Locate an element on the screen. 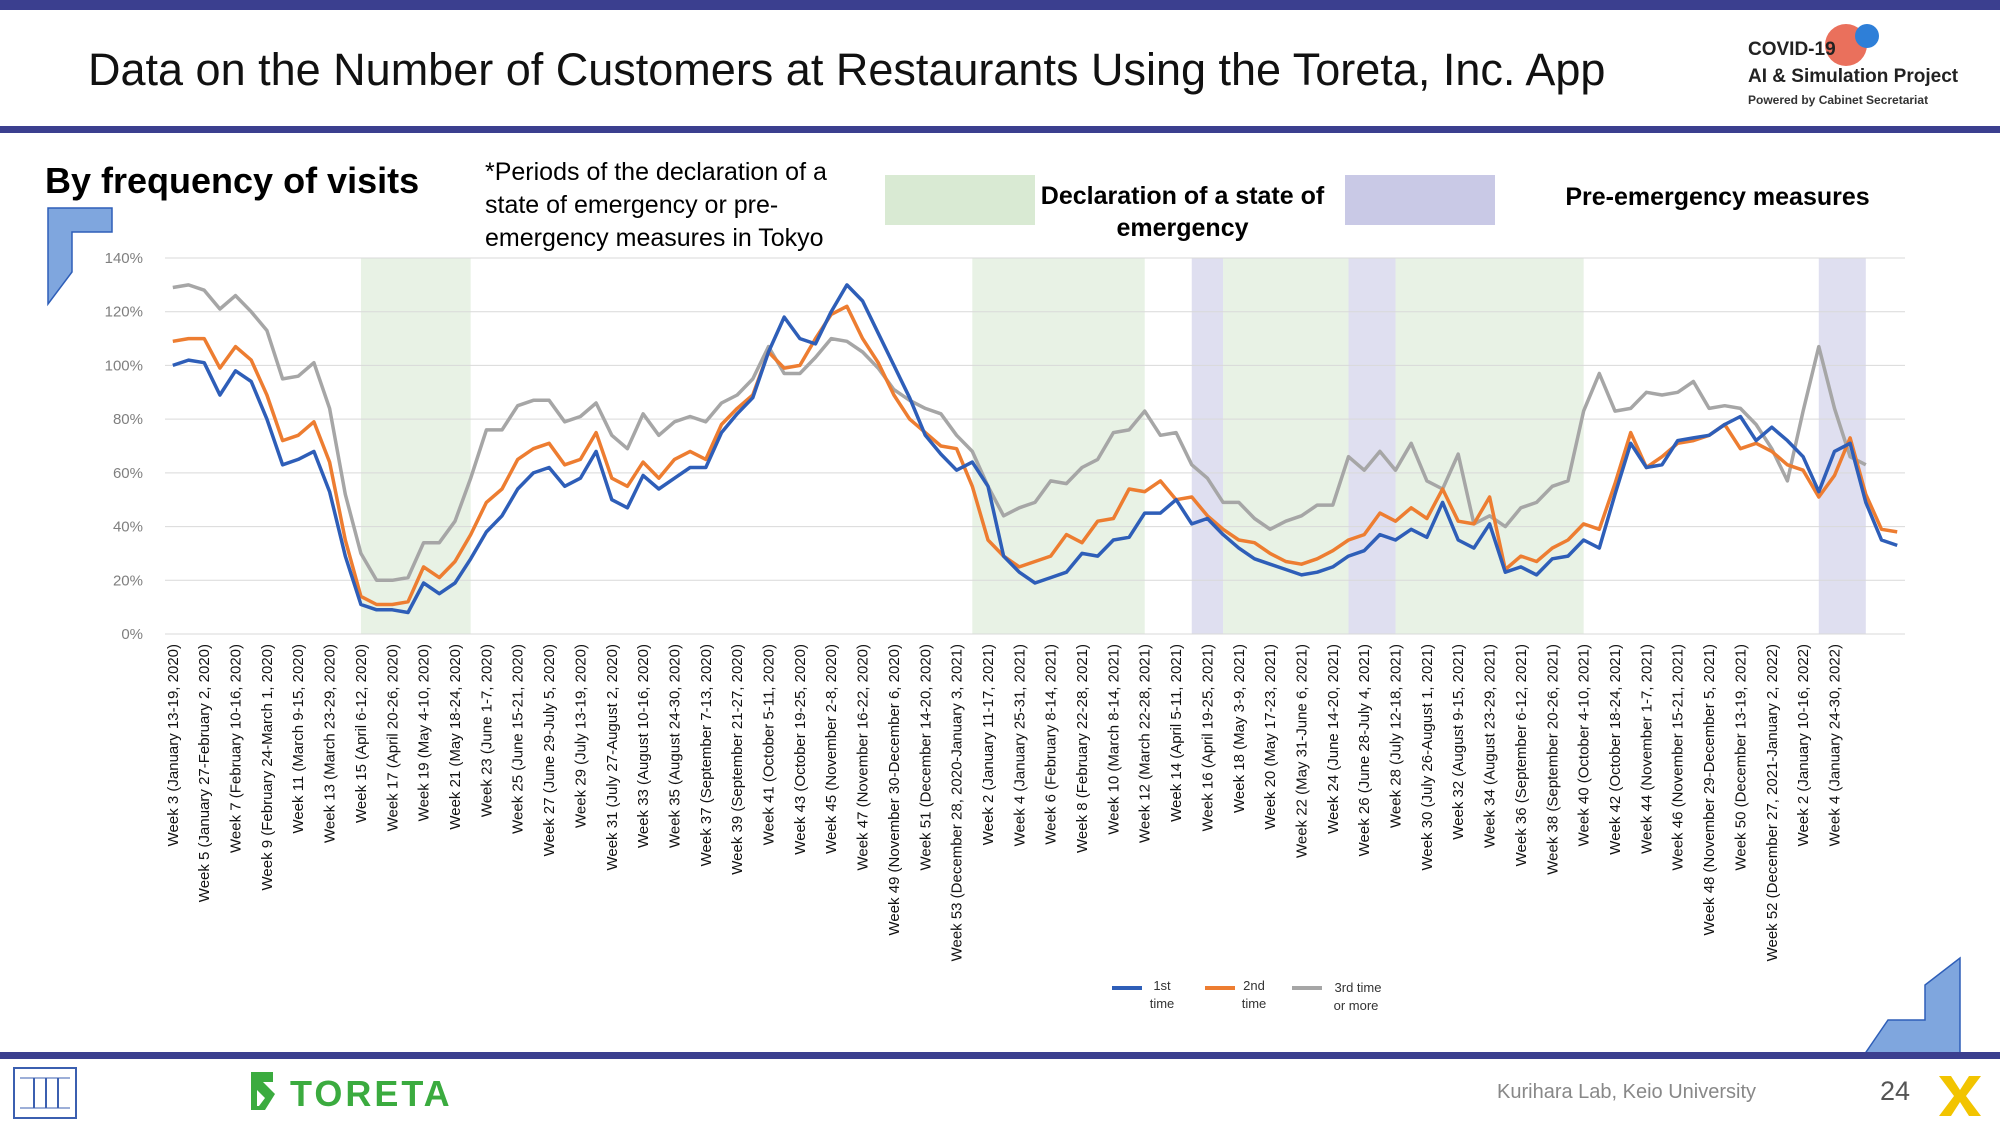 Image resolution: width=2000 pixels, height=1125 pixels. pre-emergency-legend-label: Pre-emergency measures is located at coordinates (1717, 197).